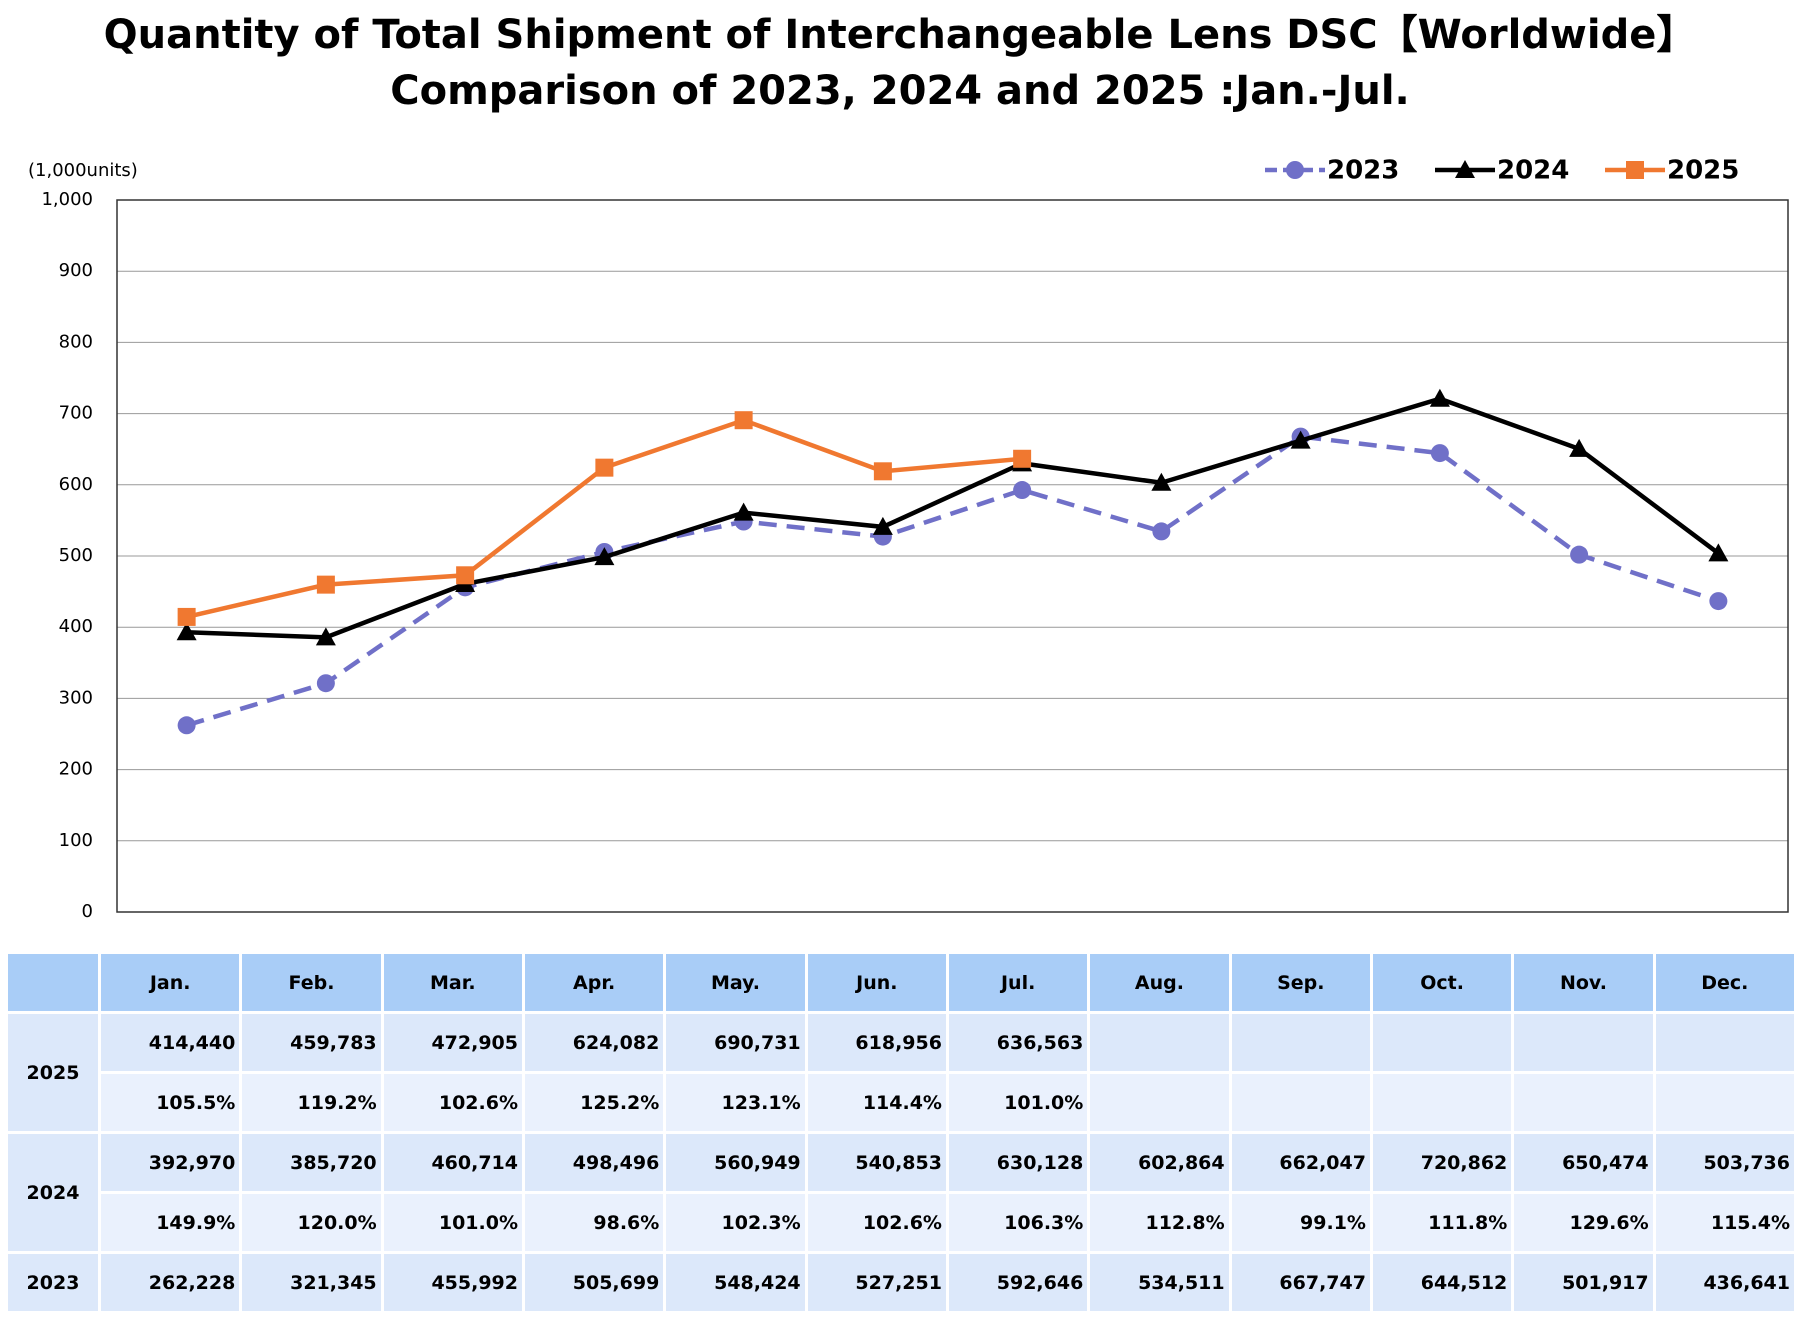 This screenshot has height=1327, width=1801. What do you see at coordinates (76, 697) in the screenshot?
I see `y-tick-label: 300` at bounding box center [76, 697].